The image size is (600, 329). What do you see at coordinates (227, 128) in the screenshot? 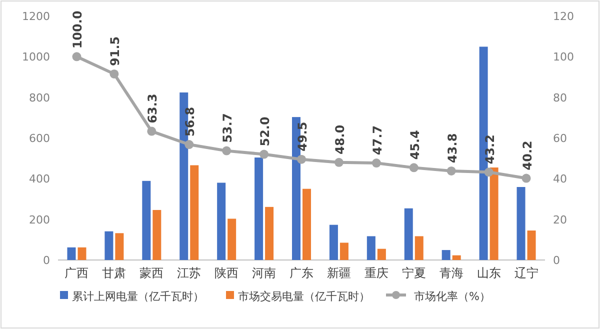
I see `data-label: 53.7` at bounding box center [227, 128].